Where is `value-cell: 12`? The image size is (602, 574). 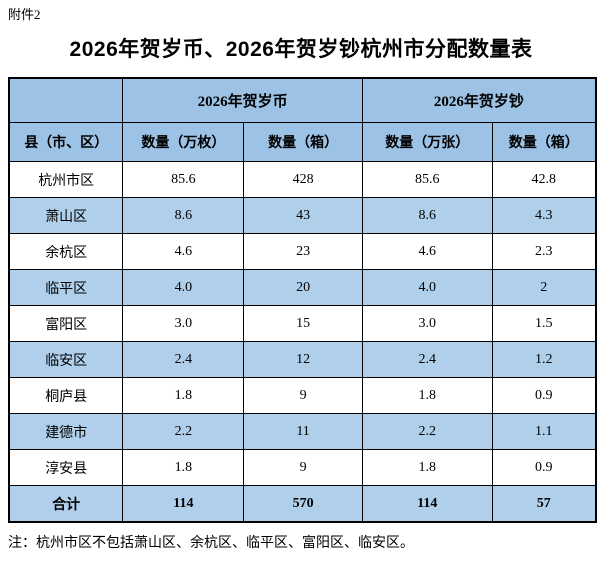 value-cell: 12 is located at coordinates (303, 359).